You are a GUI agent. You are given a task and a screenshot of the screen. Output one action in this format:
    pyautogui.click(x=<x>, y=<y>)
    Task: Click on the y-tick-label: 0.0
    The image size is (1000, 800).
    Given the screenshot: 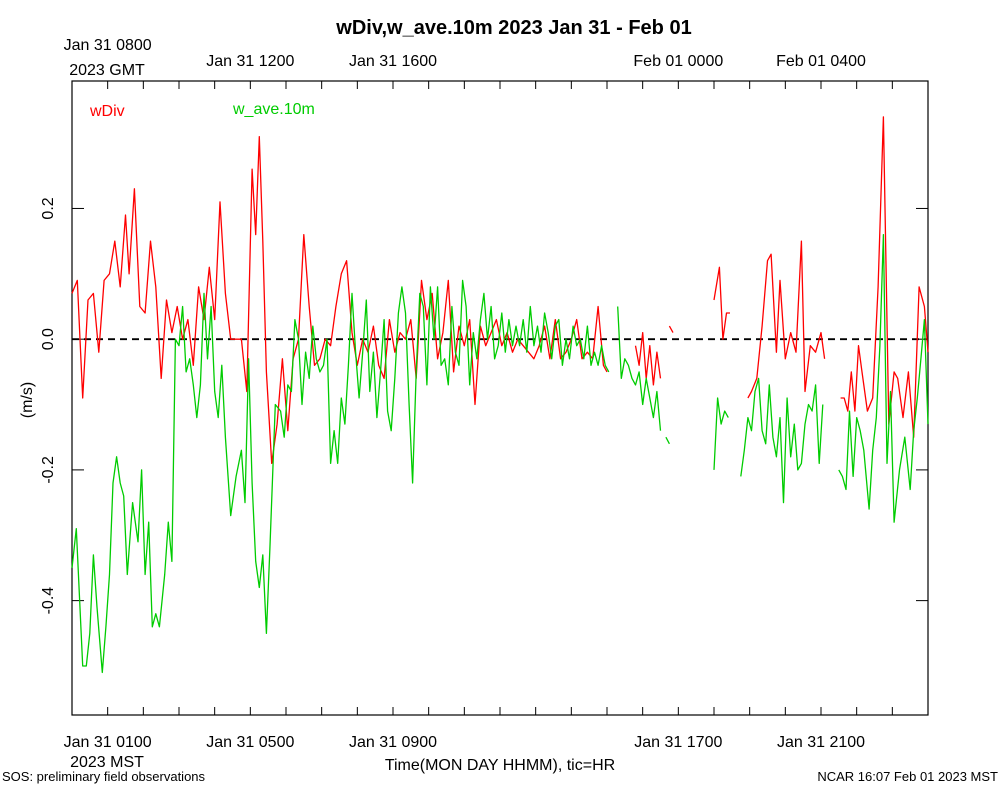 What is the action you would take?
    pyautogui.click(x=48, y=339)
    